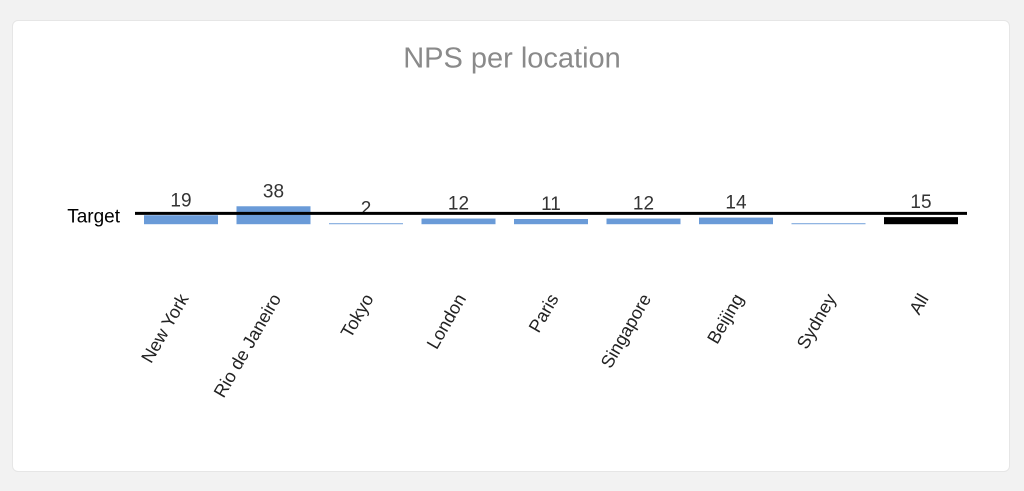  What do you see at coordinates (918, 303) in the screenshot?
I see `x-tick-label: All` at bounding box center [918, 303].